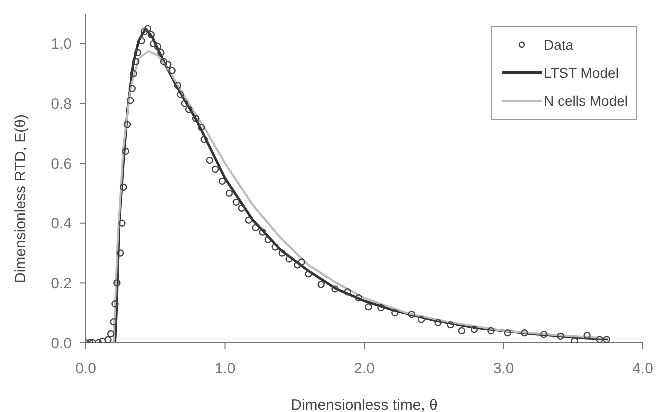 The width and height of the screenshot is (660, 412). What do you see at coordinates (581, 73) in the screenshot?
I see `legend-label: LTST Model` at bounding box center [581, 73].